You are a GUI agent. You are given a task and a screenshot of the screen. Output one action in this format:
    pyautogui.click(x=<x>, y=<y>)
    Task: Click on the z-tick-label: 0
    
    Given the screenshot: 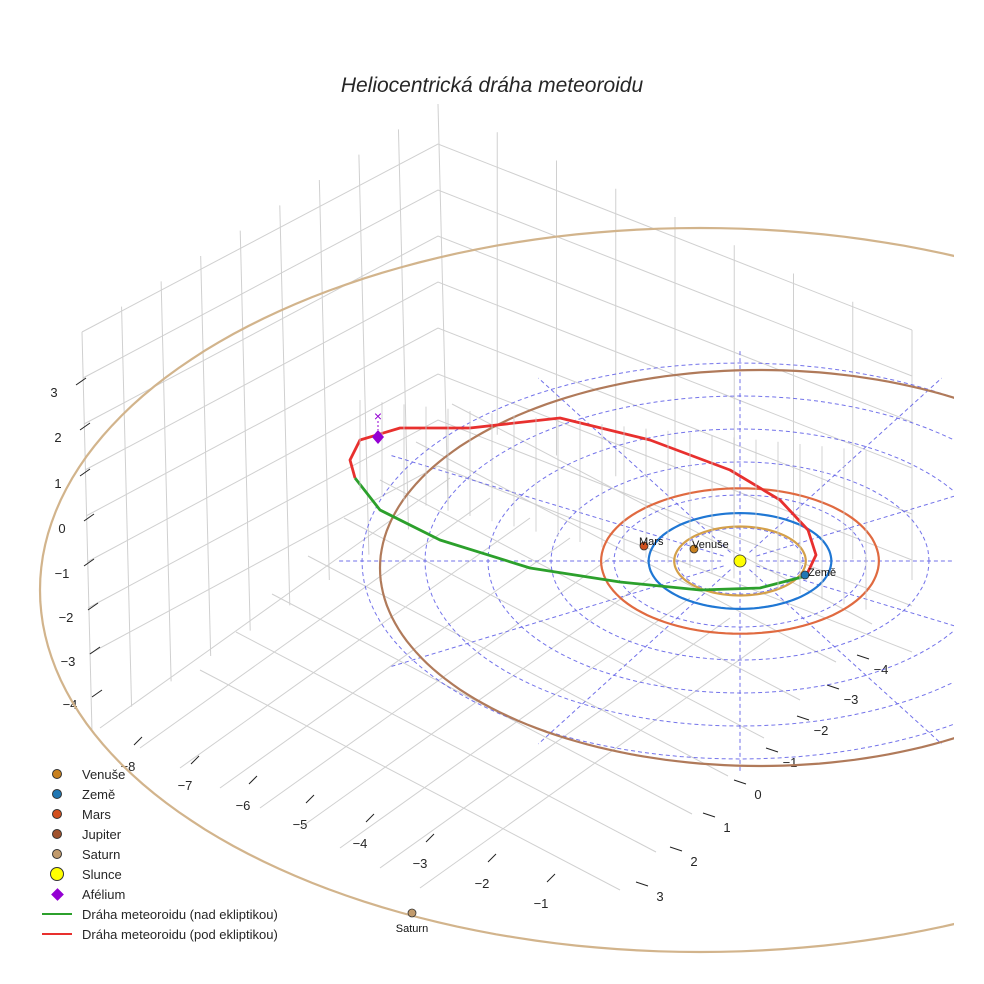 What is the action you would take?
    pyautogui.click(x=61, y=528)
    